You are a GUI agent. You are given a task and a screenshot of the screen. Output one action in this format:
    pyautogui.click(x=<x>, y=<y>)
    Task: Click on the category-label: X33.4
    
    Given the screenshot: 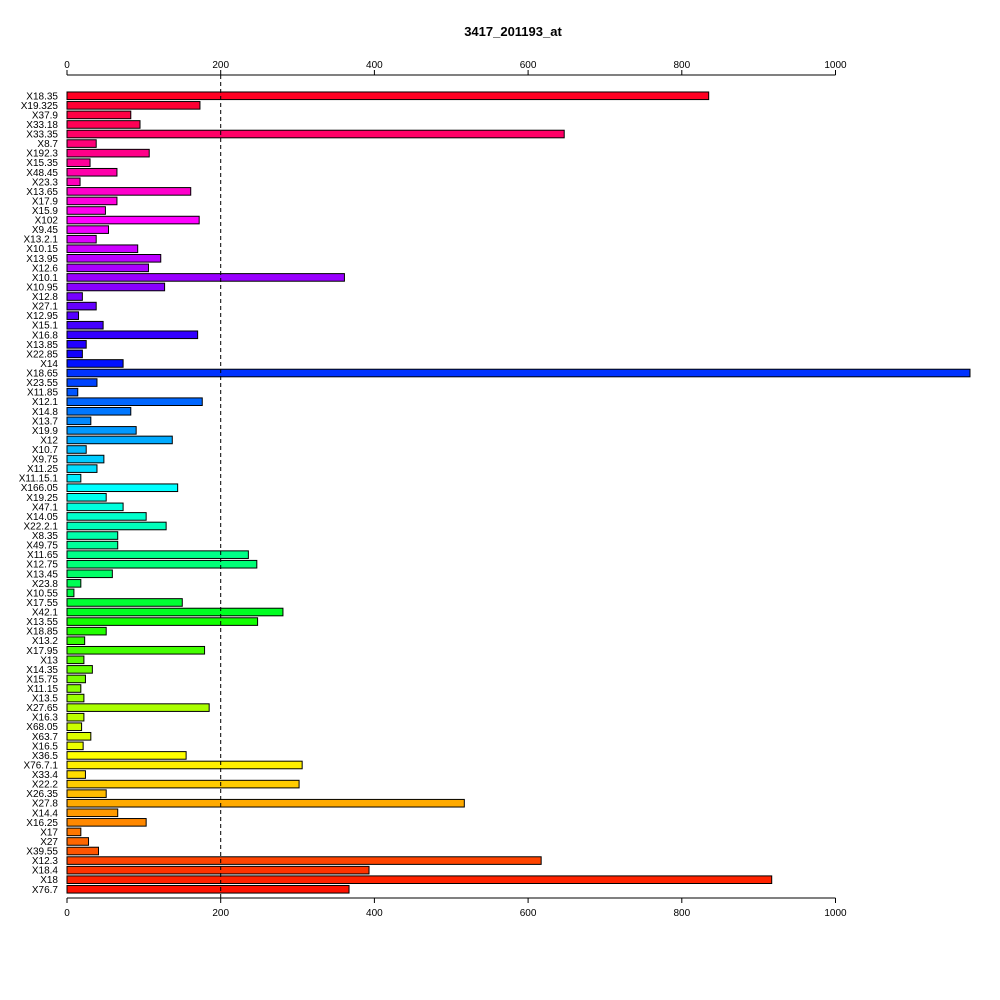 What is the action you would take?
    pyautogui.click(x=45, y=775)
    